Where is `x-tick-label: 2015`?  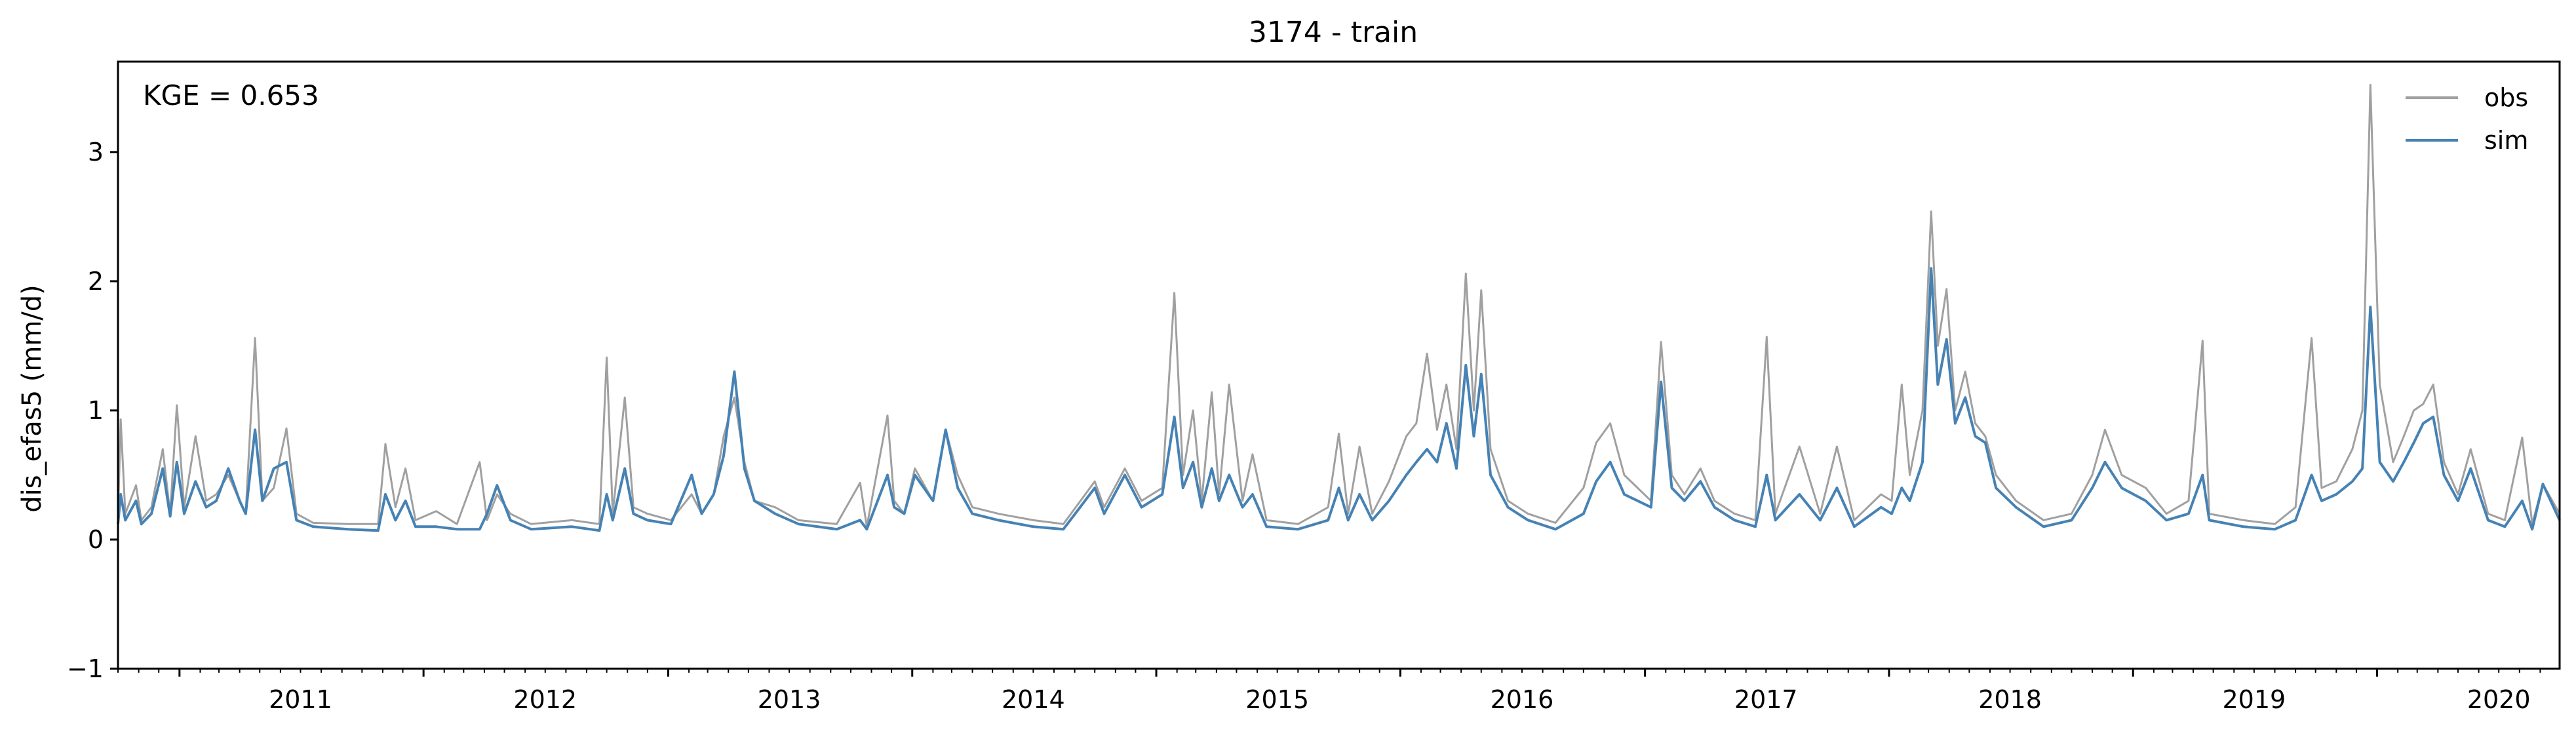 x-tick-label: 2015 is located at coordinates (1277, 699).